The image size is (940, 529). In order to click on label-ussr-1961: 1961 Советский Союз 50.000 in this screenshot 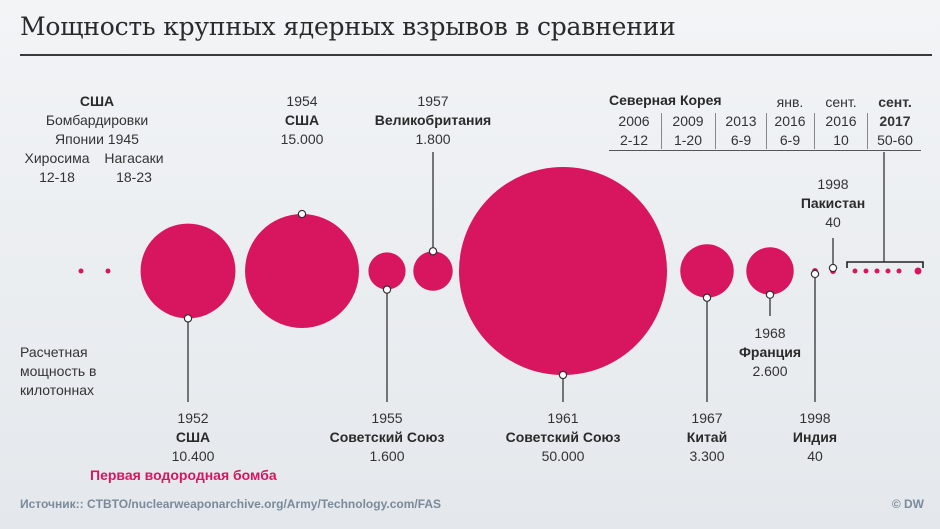, I will do `click(563, 437)`.